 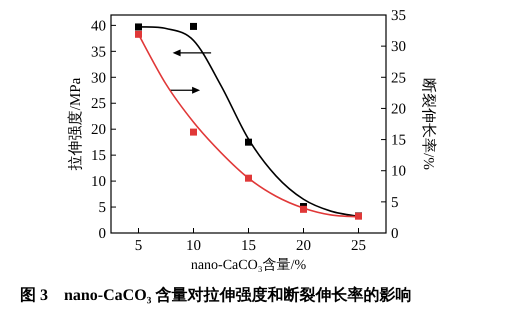 I want to click on y-tick-label: 30, so click(x=98, y=78).